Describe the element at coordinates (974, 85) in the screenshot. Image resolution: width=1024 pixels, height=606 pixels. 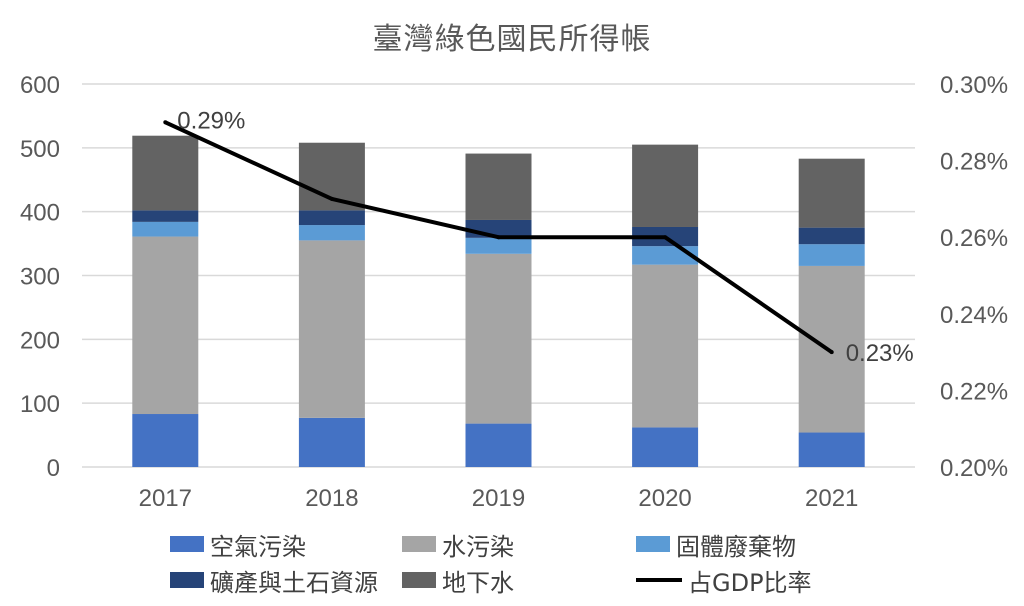
I see `y2-tick-label: 0.30%` at that location.